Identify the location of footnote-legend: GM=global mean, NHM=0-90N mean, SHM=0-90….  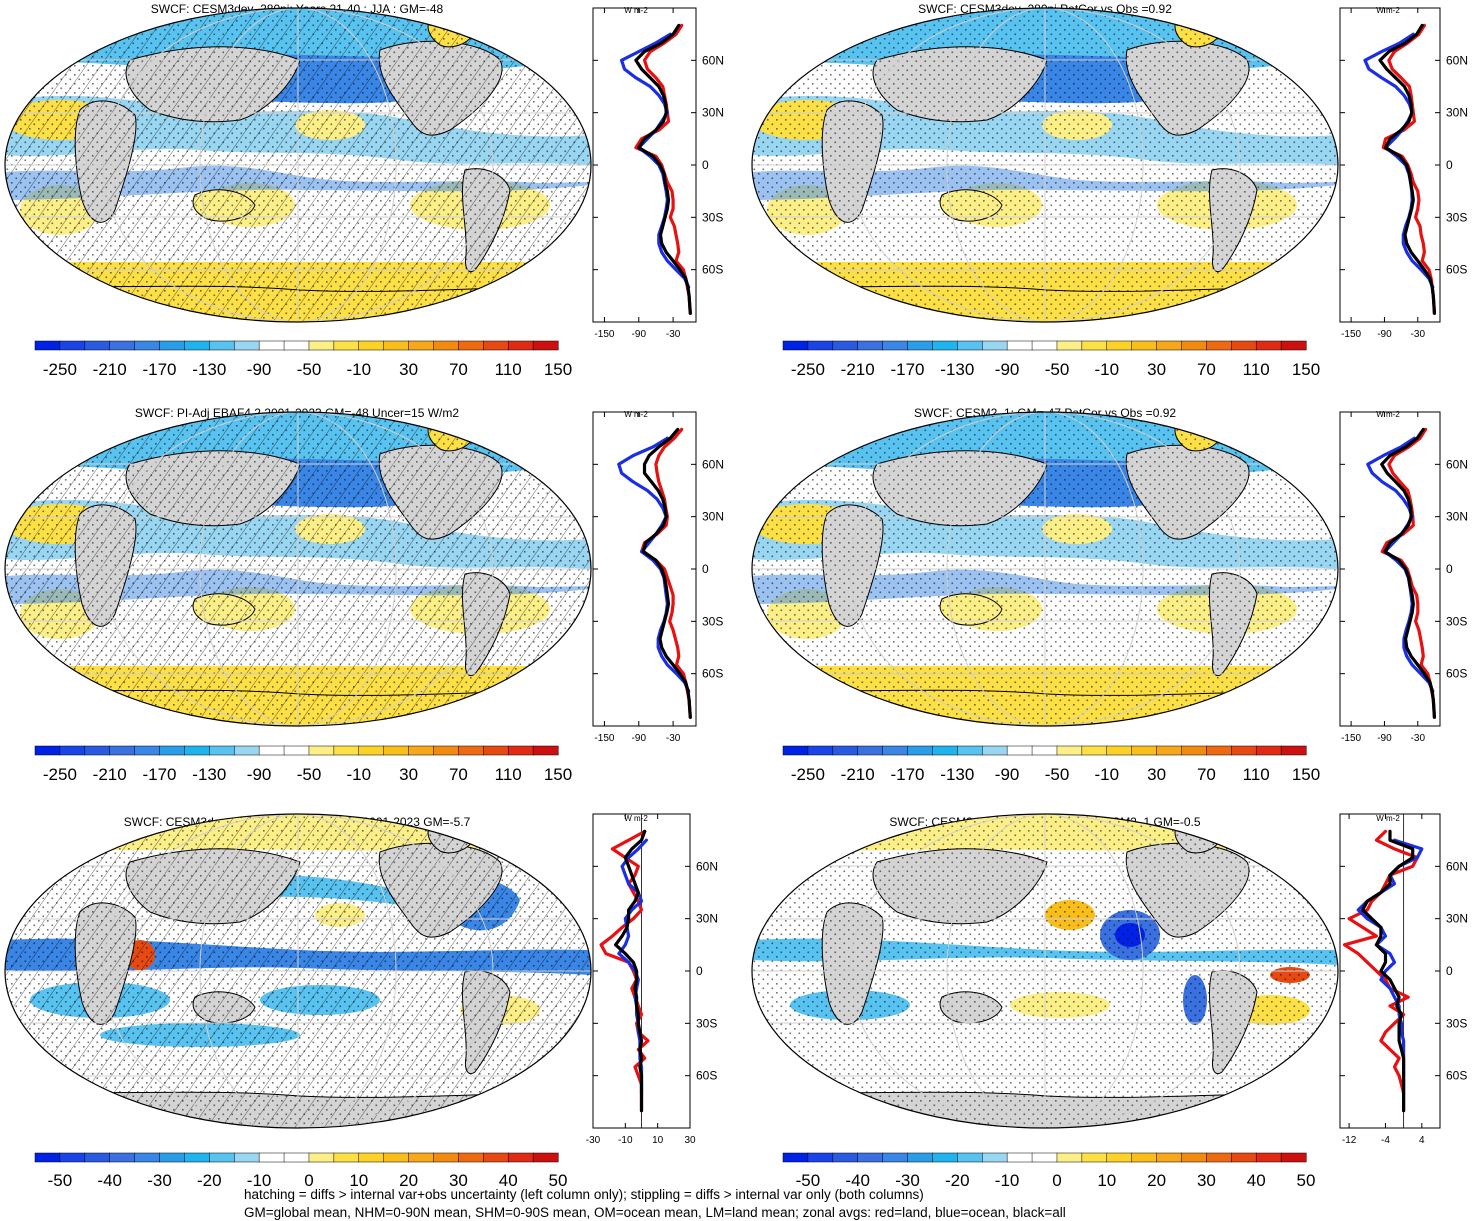
(655, 1212).